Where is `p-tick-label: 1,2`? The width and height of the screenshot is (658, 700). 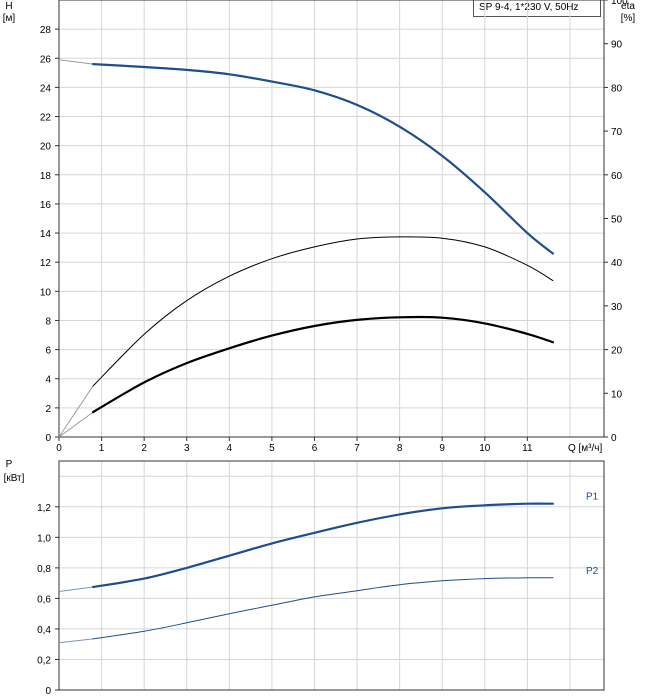
p-tick-label: 1,2 is located at coordinates (44, 508).